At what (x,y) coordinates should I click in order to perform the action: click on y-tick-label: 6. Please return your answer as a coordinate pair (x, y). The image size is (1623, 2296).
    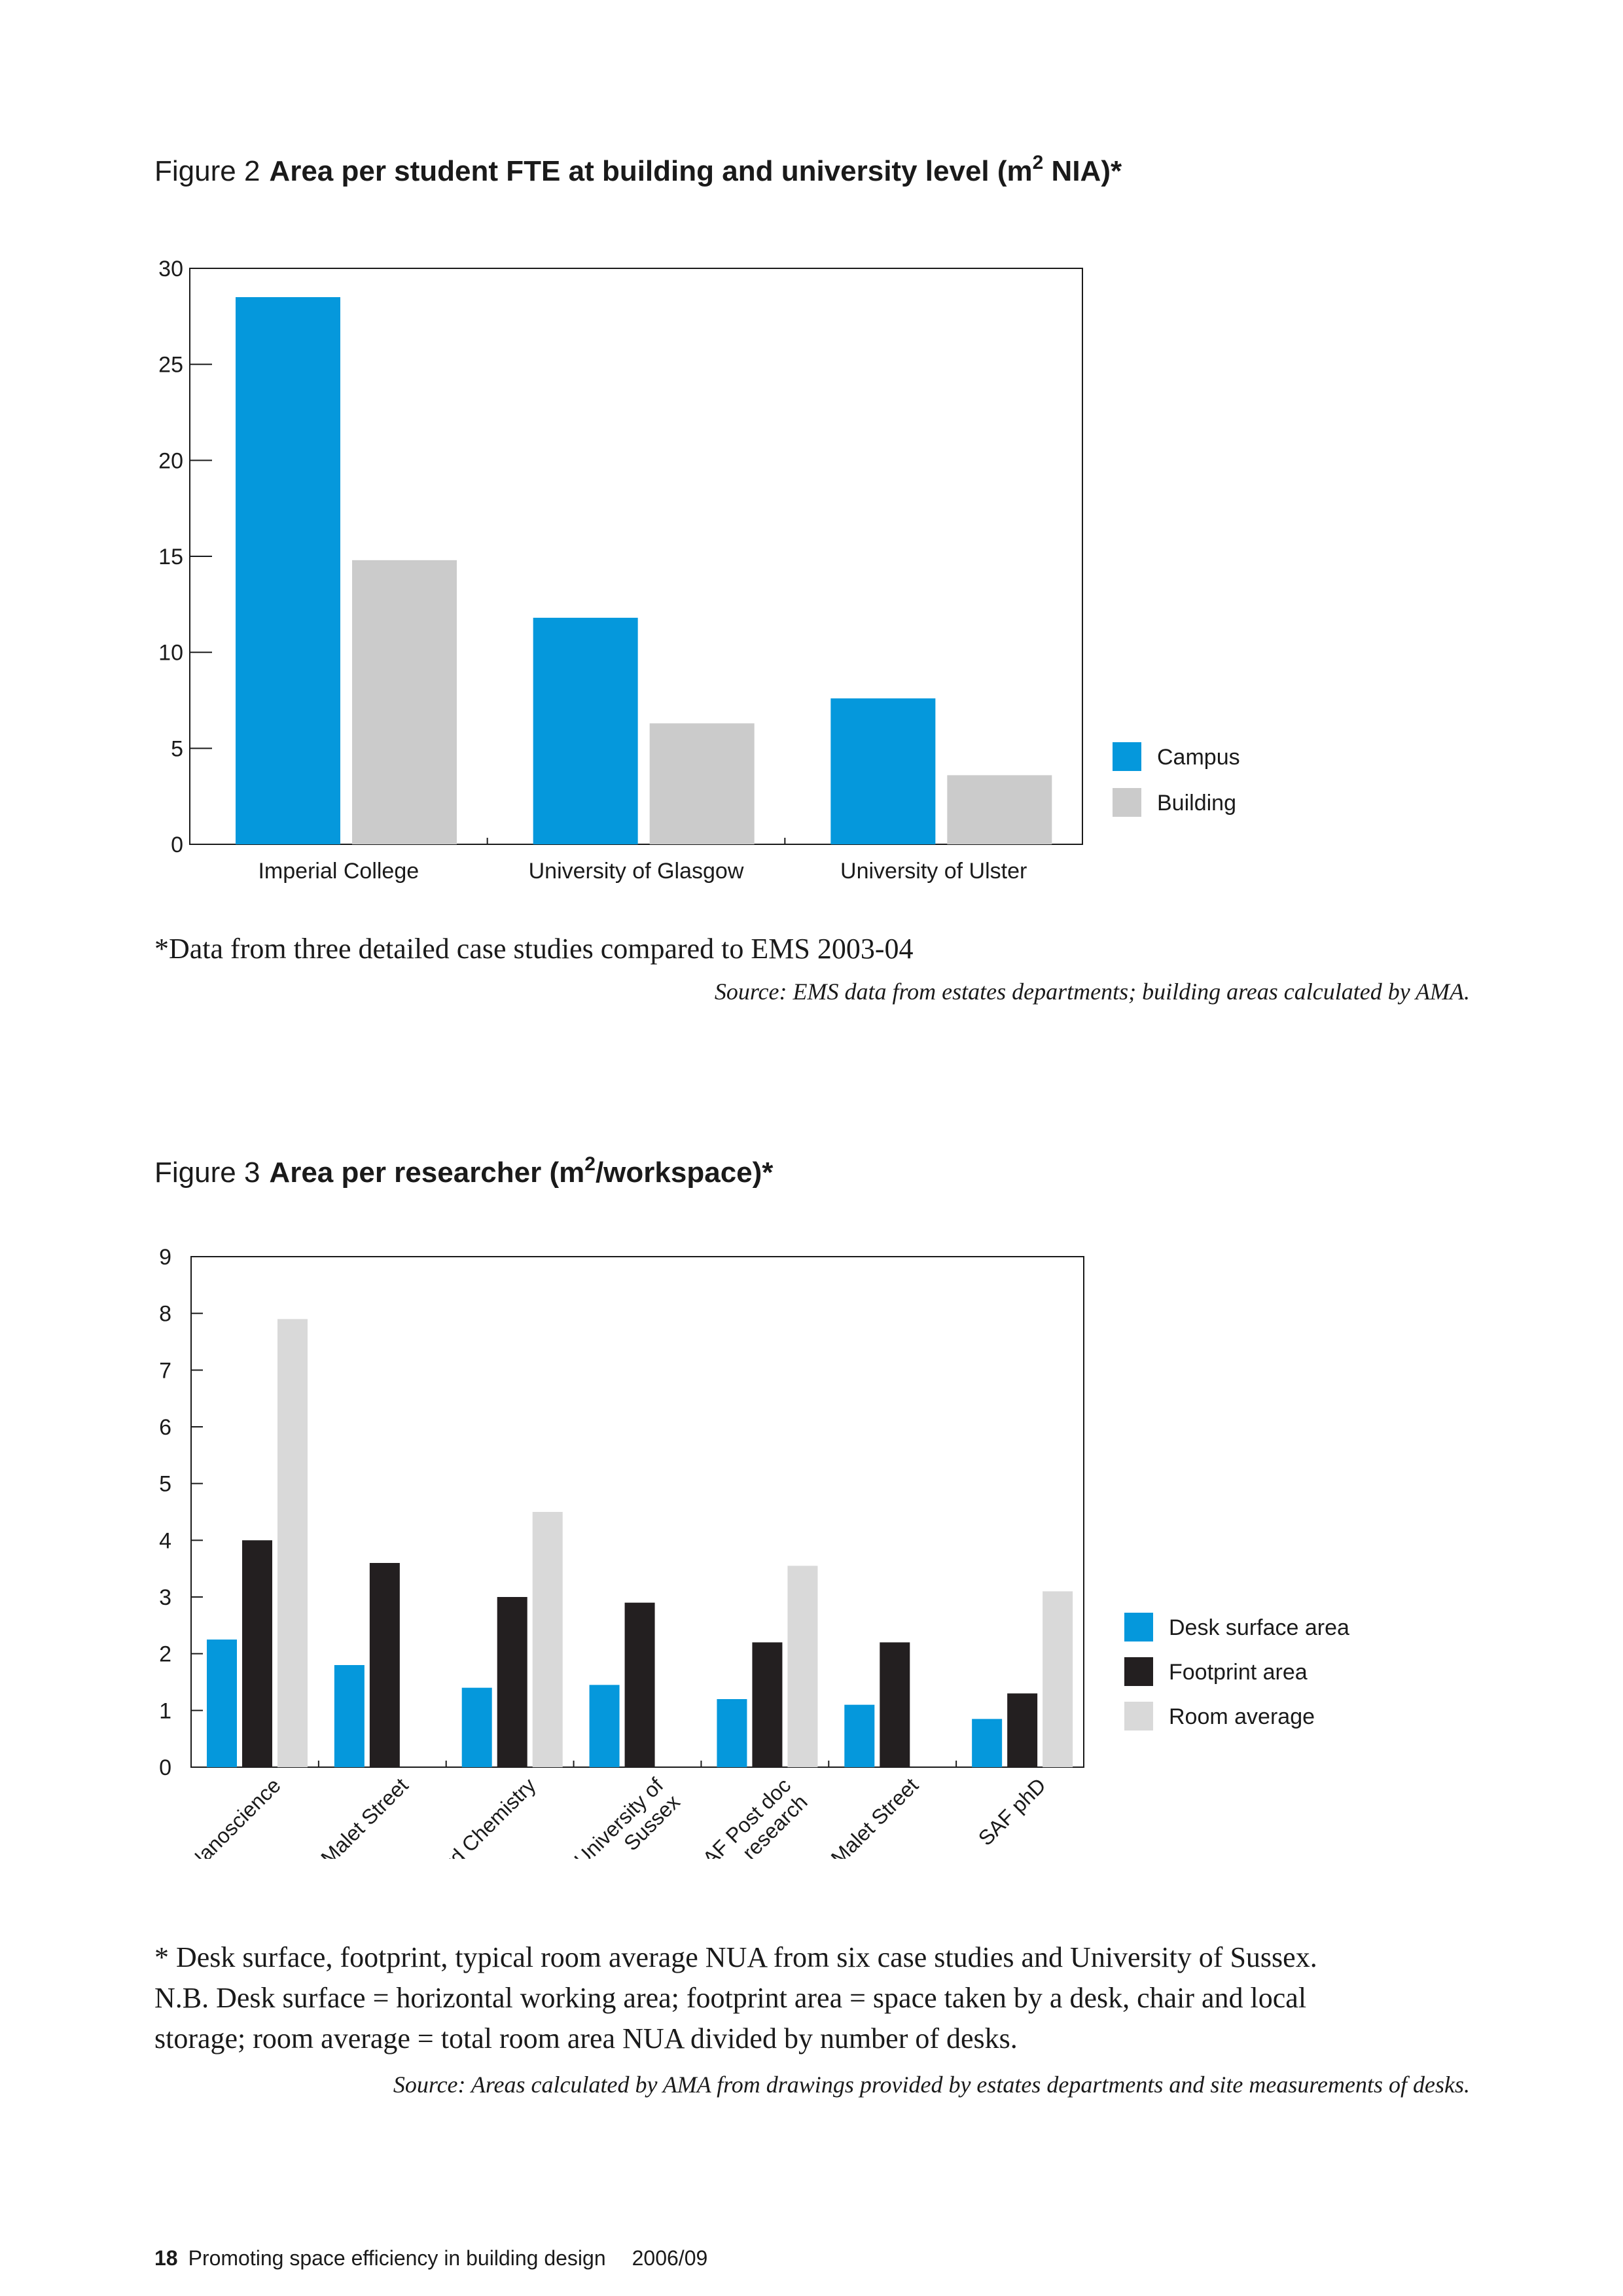
    Looking at the image, I should click on (165, 1427).